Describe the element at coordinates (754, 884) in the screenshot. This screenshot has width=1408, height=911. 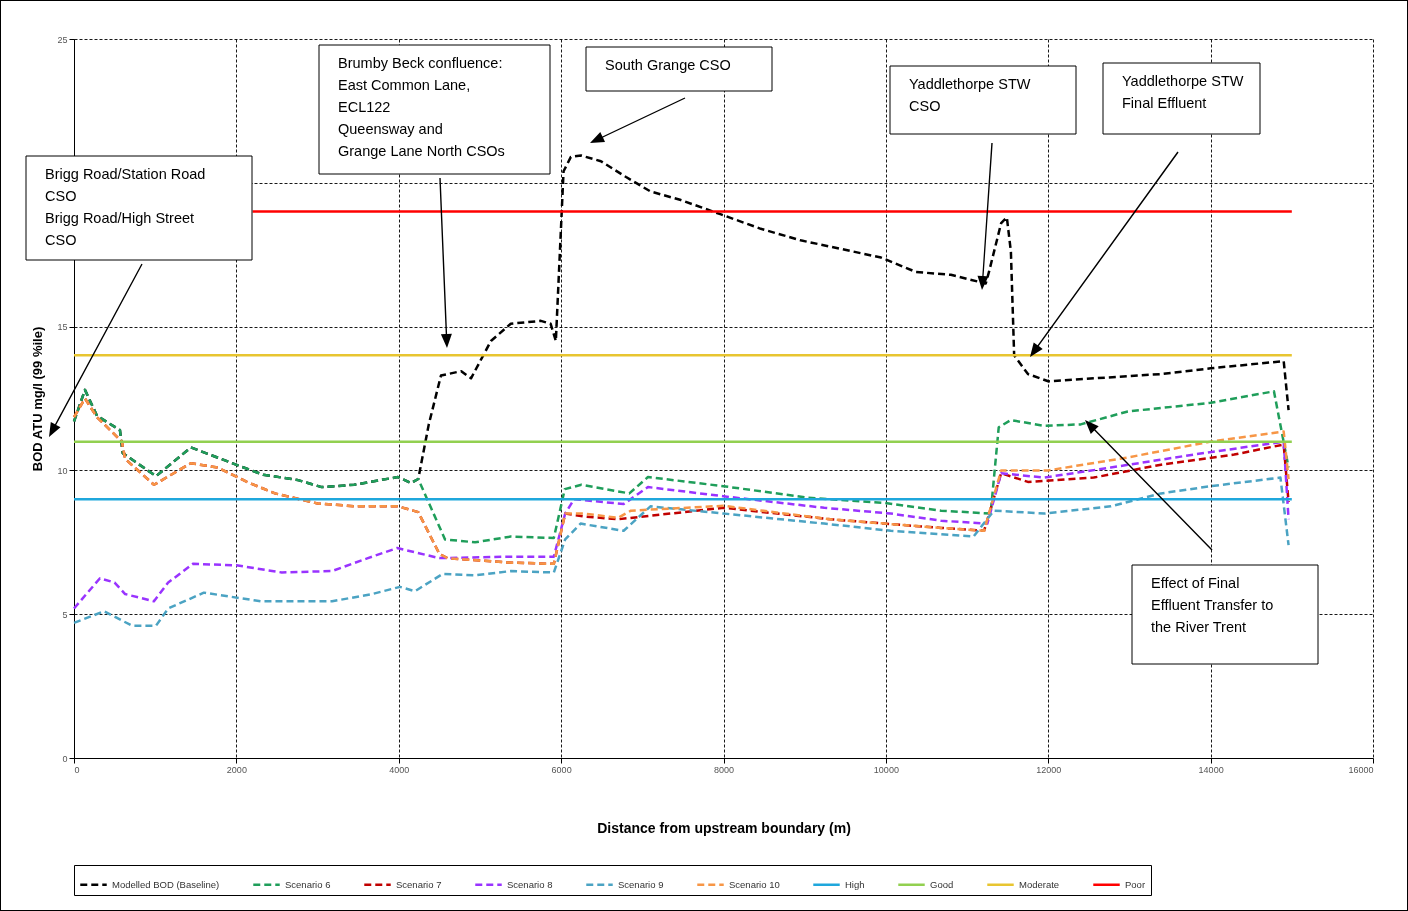
I see `legend-label: Scenario 10` at that location.